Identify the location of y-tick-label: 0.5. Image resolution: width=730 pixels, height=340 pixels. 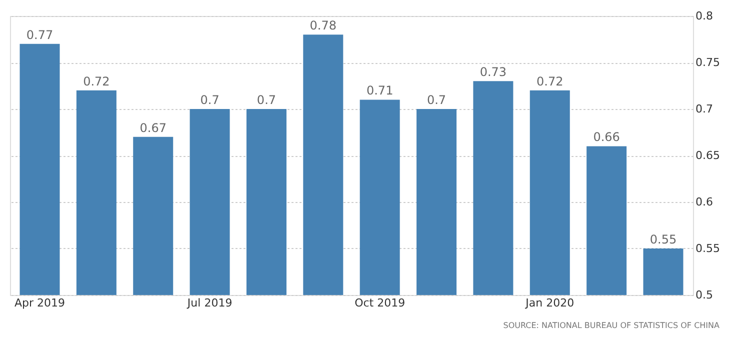
(704, 295).